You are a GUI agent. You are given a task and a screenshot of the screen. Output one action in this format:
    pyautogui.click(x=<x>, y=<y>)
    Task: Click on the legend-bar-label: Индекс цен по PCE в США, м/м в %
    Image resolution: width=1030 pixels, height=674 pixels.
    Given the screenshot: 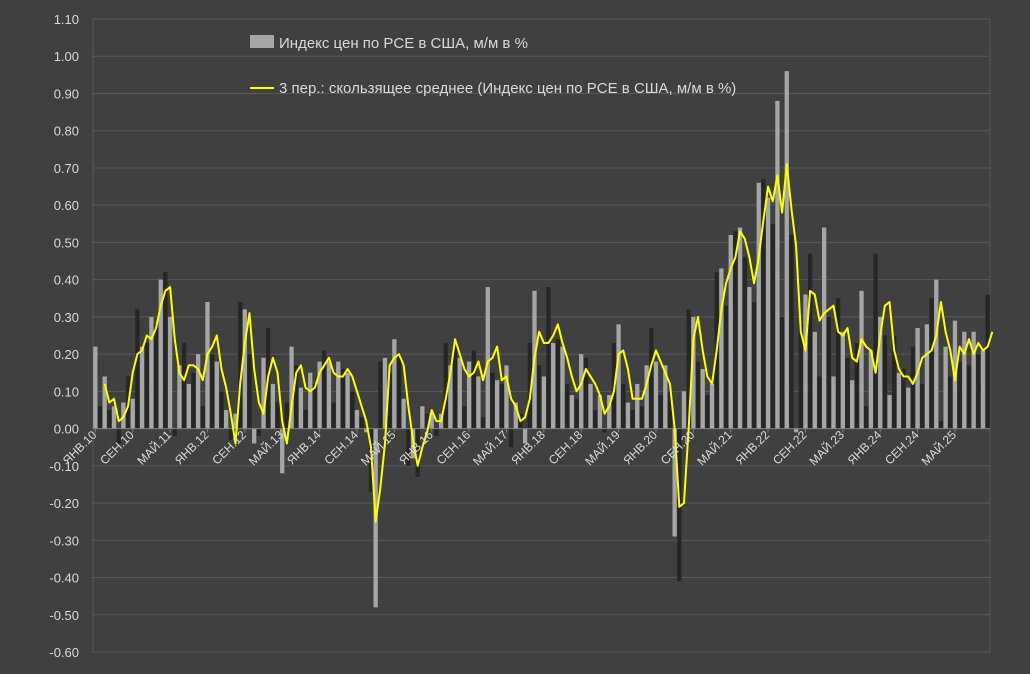 What is the action you would take?
    pyautogui.click(x=403, y=43)
    